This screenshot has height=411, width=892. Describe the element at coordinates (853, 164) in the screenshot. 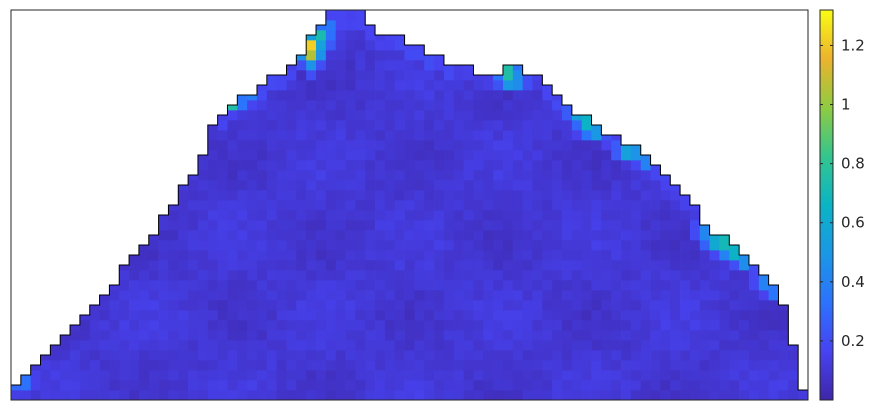

I see `colorbar-tick-label: 0.8` at that location.